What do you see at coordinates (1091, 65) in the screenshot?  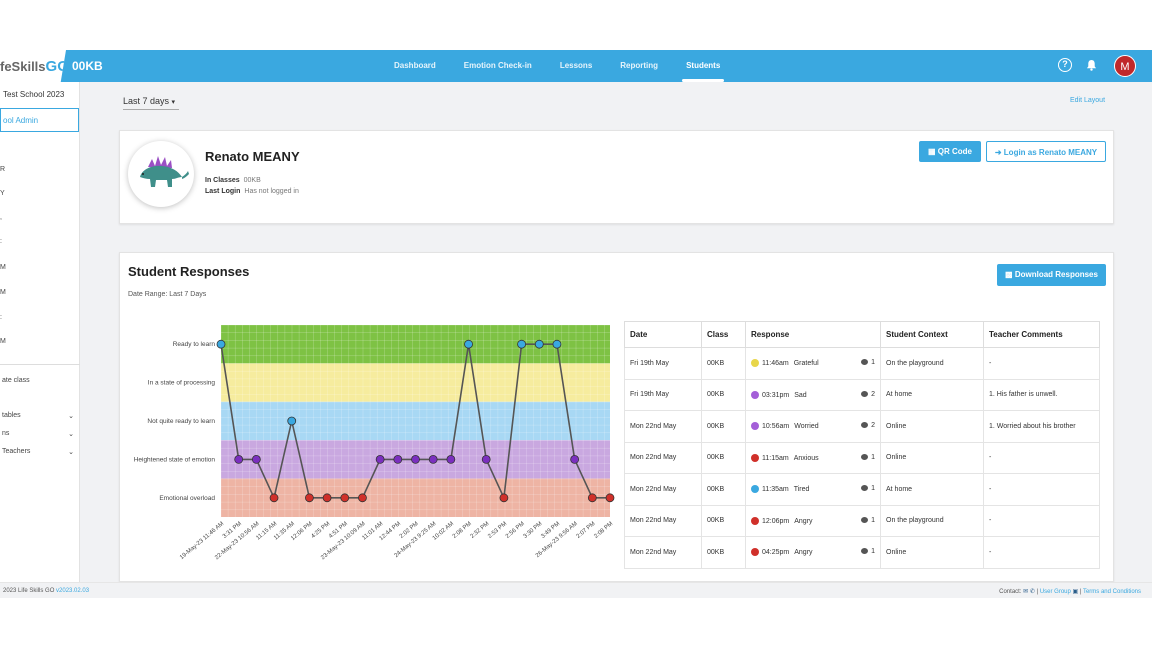 I see `bell-icon` at bounding box center [1091, 65].